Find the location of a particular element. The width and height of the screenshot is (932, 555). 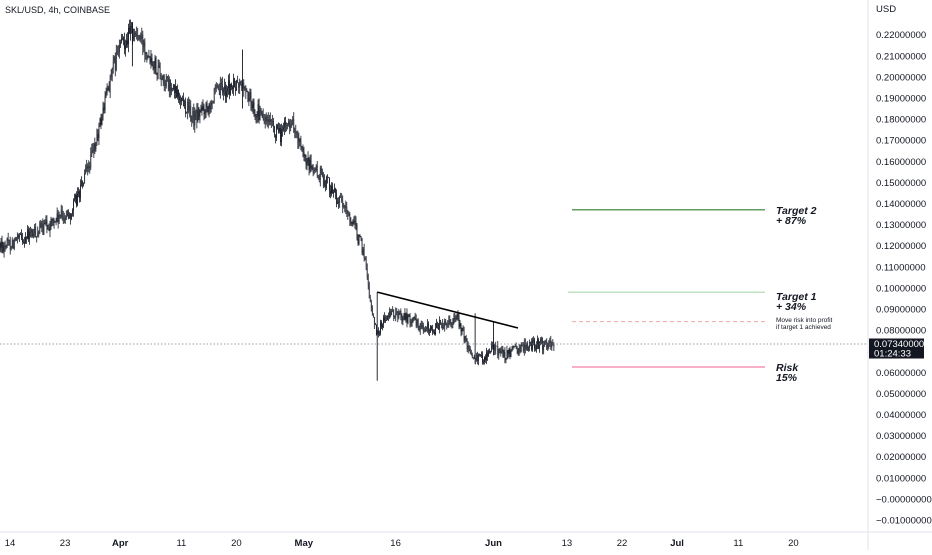

move-risk-note-line2: if target 1 achieved is located at coordinates (803, 327).